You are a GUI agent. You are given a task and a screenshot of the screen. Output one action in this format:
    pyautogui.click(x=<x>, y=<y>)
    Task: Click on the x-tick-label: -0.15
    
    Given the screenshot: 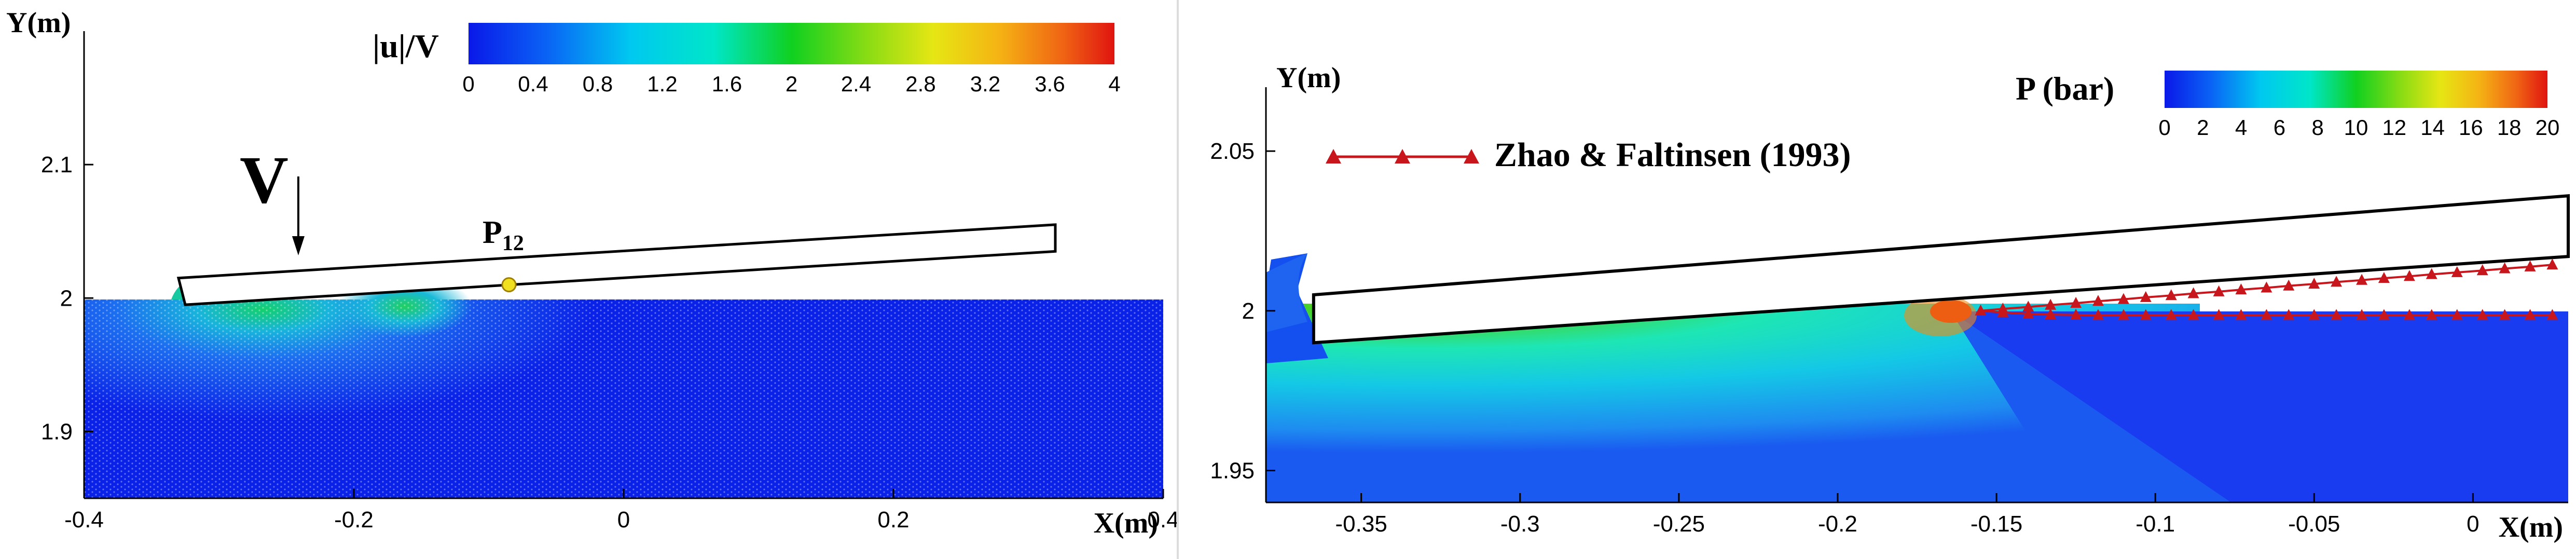 What is the action you would take?
    pyautogui.click(x=1996, y=524)
    